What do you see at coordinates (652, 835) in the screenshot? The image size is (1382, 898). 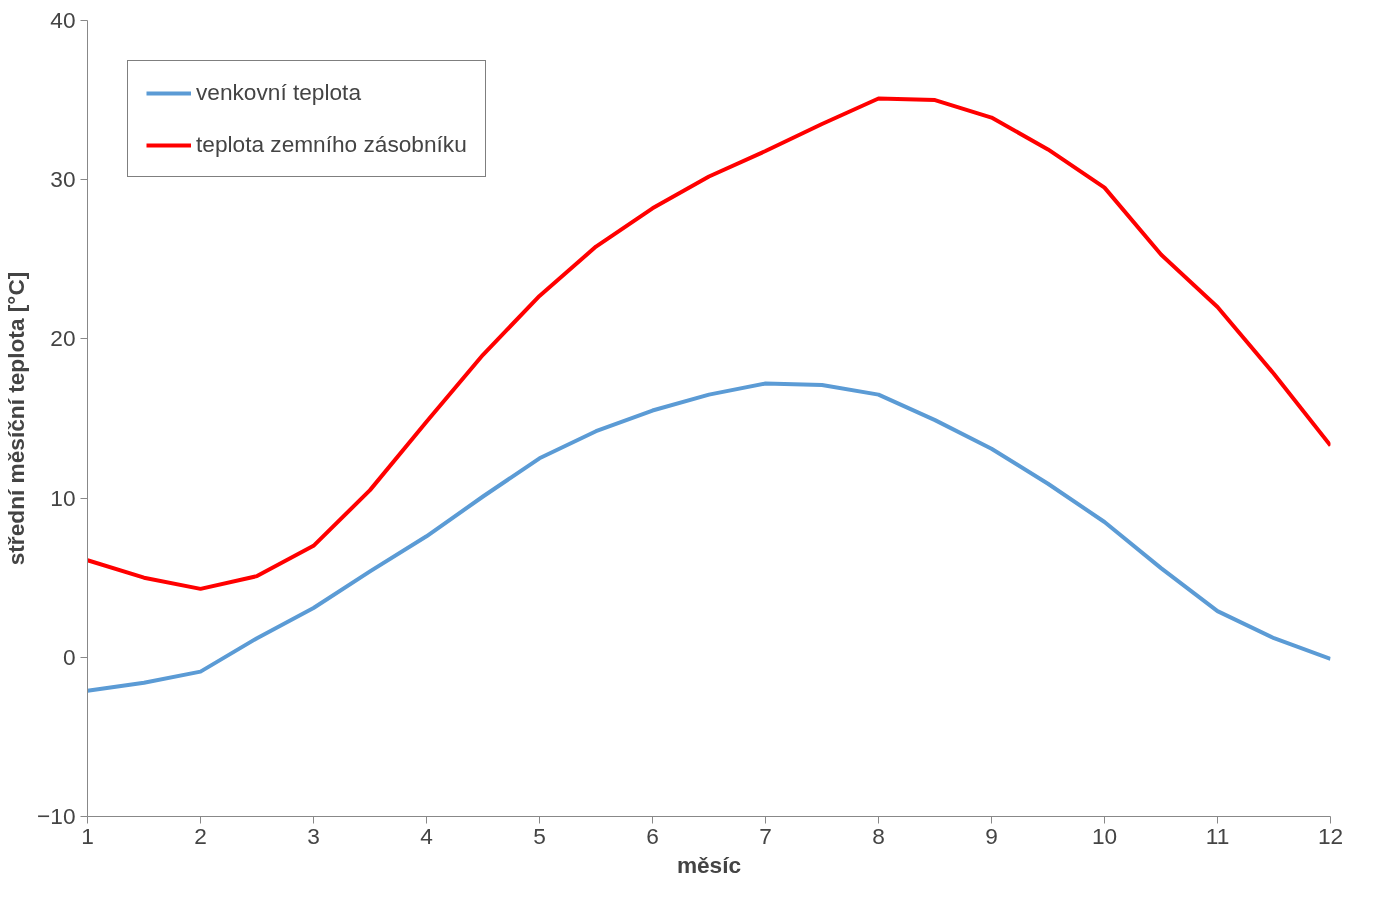 I see `x-tick-label: 6` at bounding box center [652, 835].